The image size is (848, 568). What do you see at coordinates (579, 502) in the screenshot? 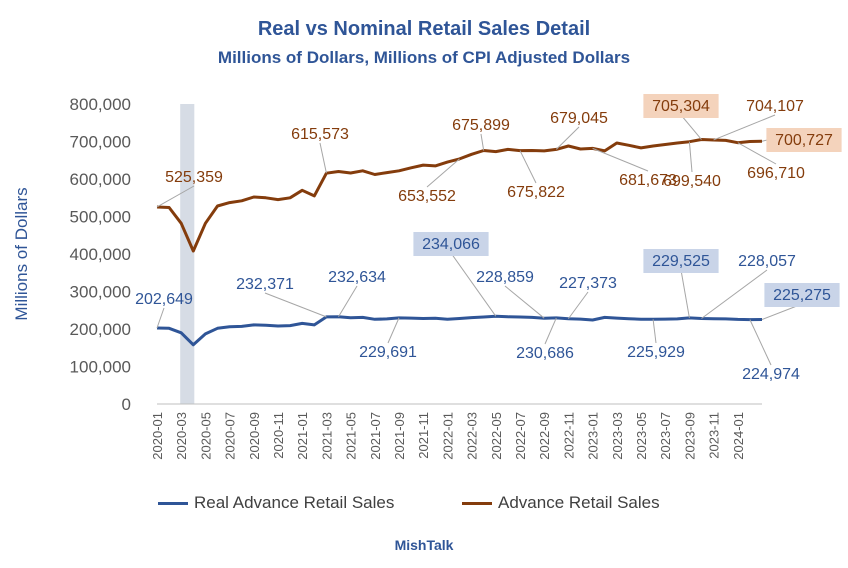
I see `legend-label-nominal: Advance Retail Sales` at bounding box center [579, 502].